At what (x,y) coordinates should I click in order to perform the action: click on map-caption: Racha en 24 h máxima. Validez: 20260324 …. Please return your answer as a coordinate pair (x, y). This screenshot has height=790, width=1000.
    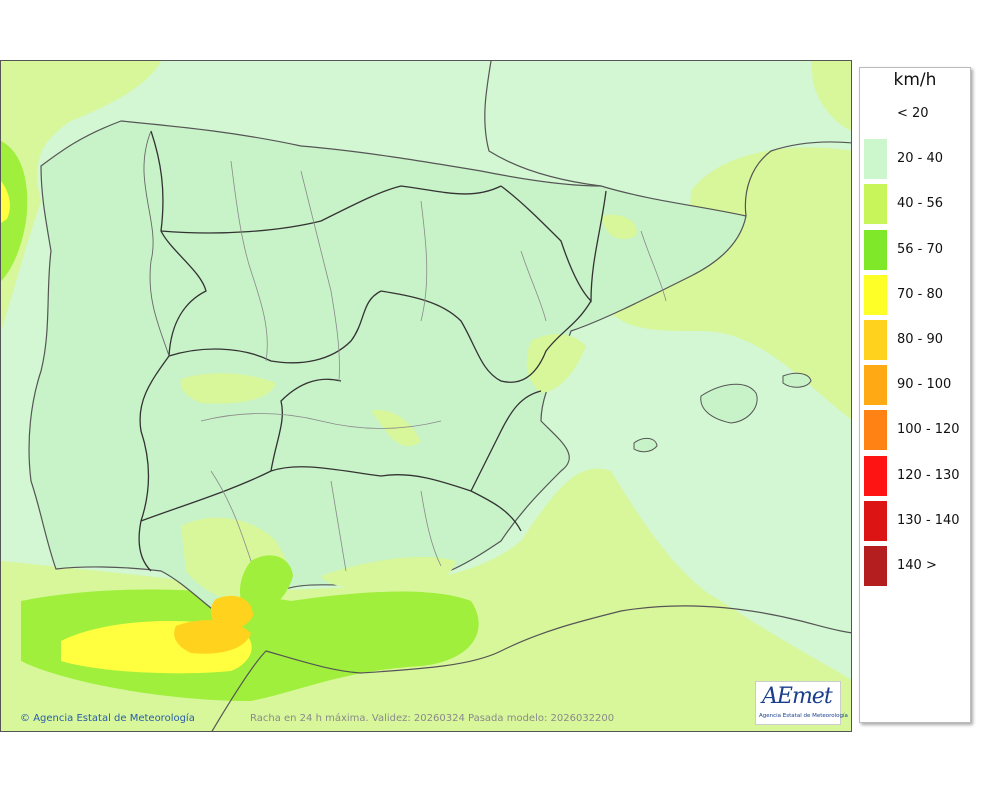
    Looking at the image, I should click on (432, 718).